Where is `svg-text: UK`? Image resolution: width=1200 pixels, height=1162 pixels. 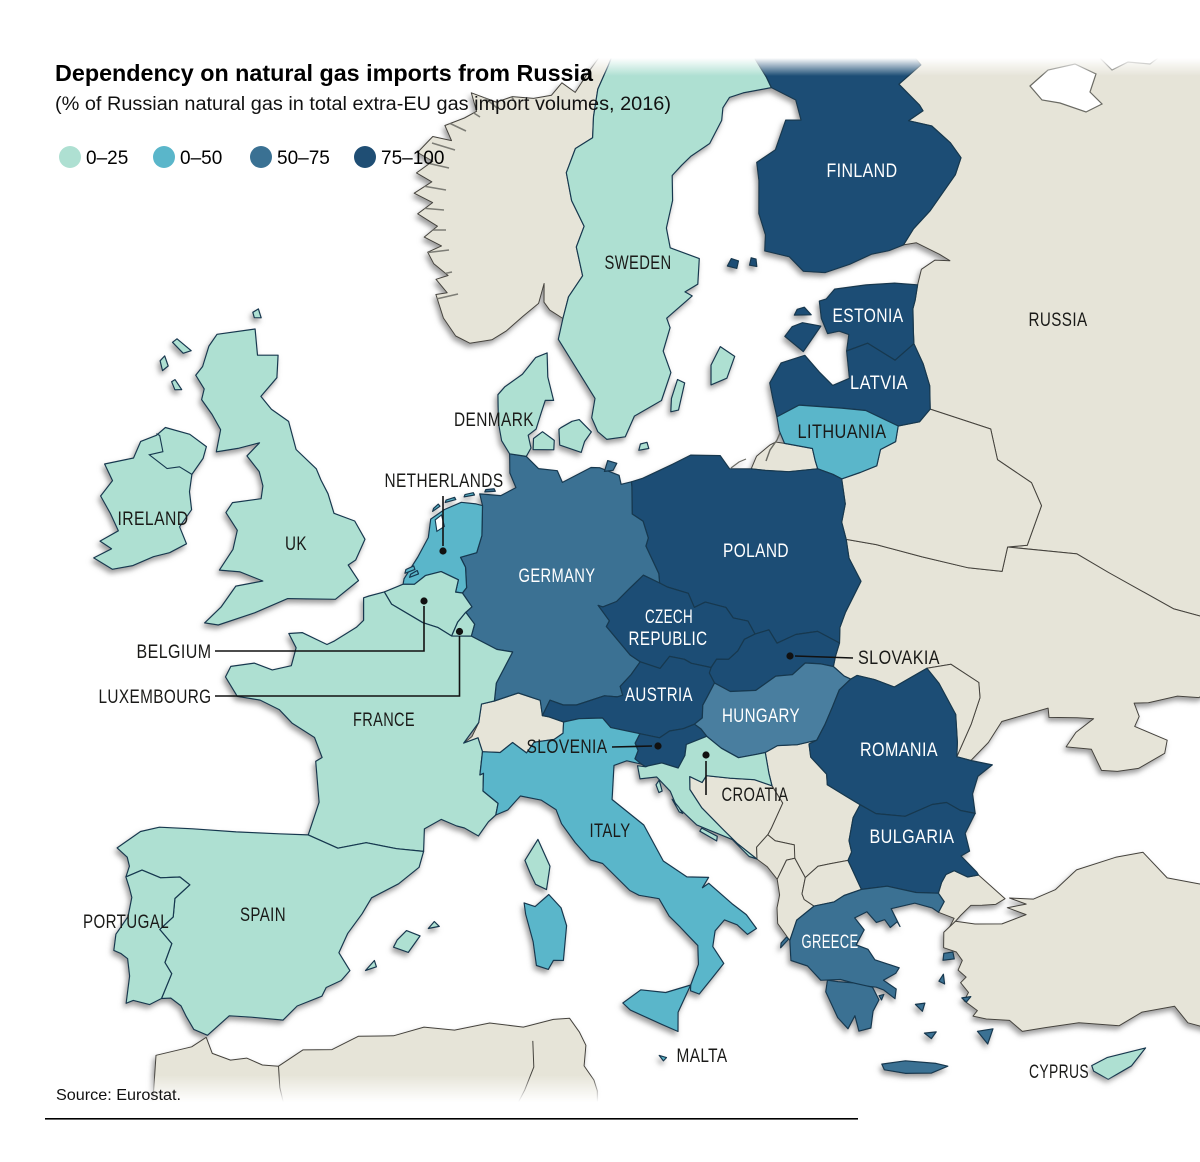
svg-text: UK is located at coordinates (296, 544).